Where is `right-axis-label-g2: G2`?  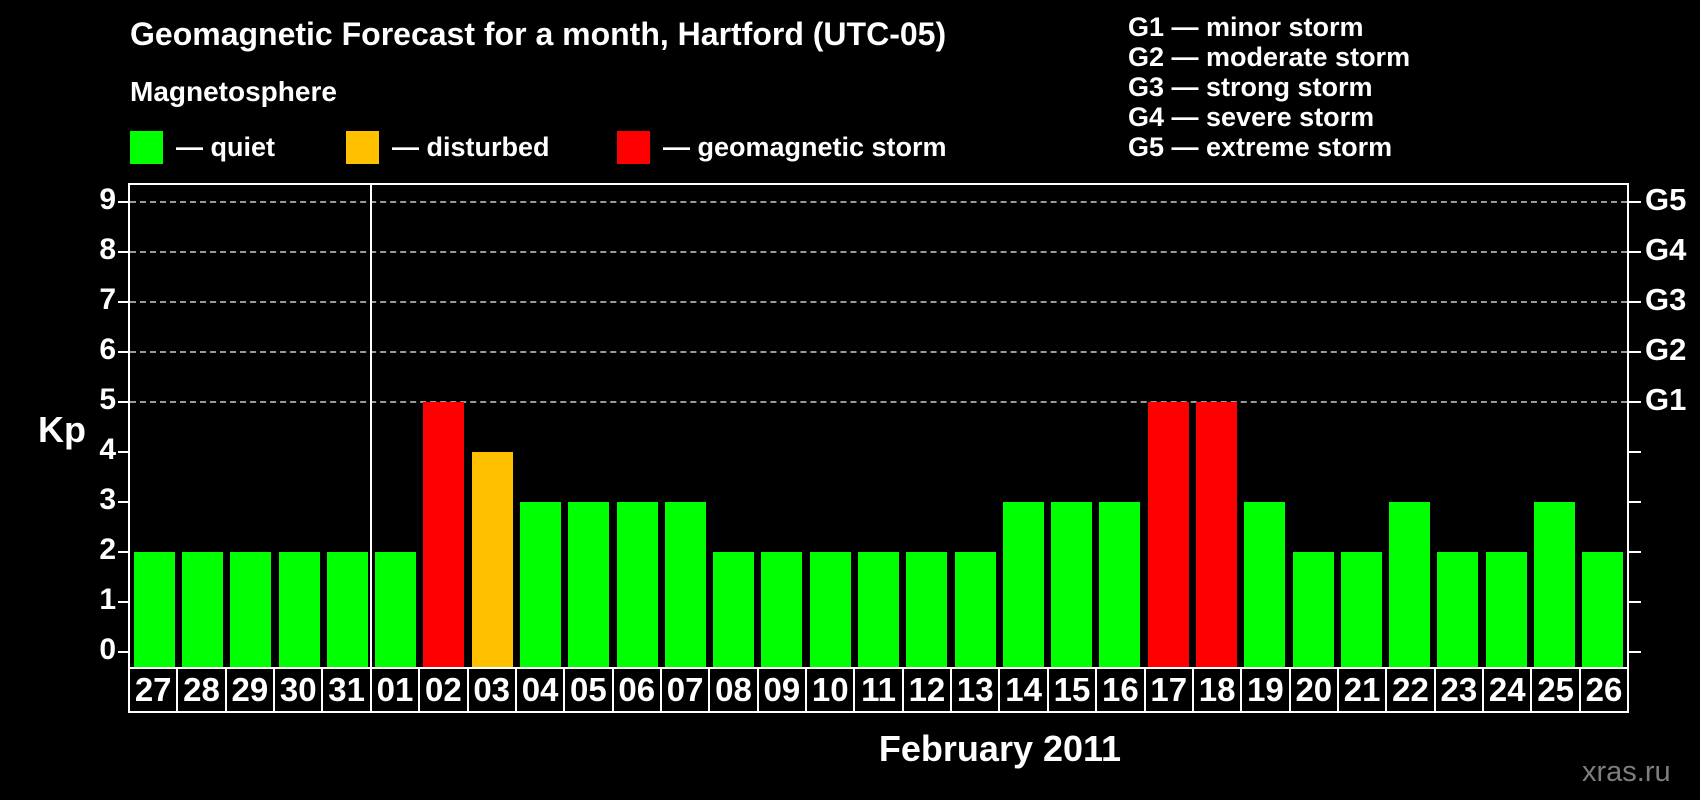 right-axis-label-g2: G2 is located at coordinates (1666, 350).